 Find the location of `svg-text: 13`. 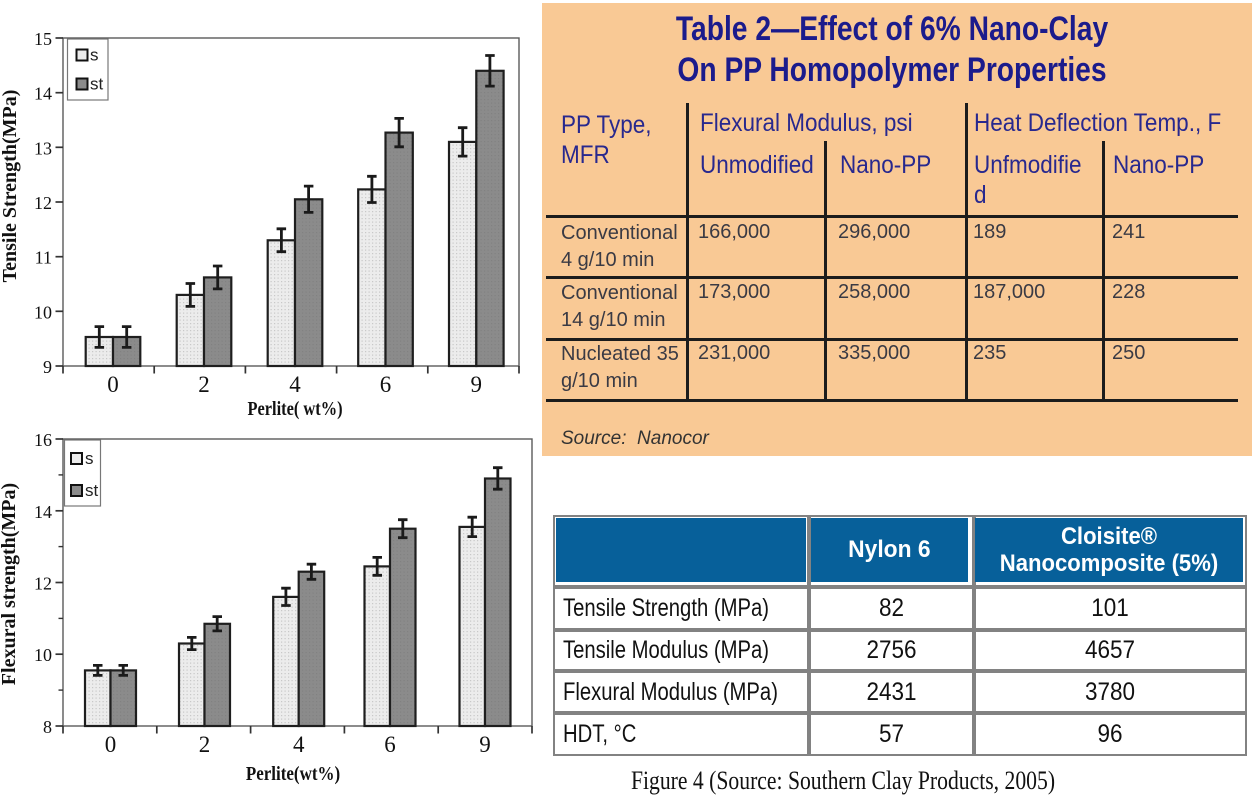

svg-text: 13 is located at coordinates (43, 148).